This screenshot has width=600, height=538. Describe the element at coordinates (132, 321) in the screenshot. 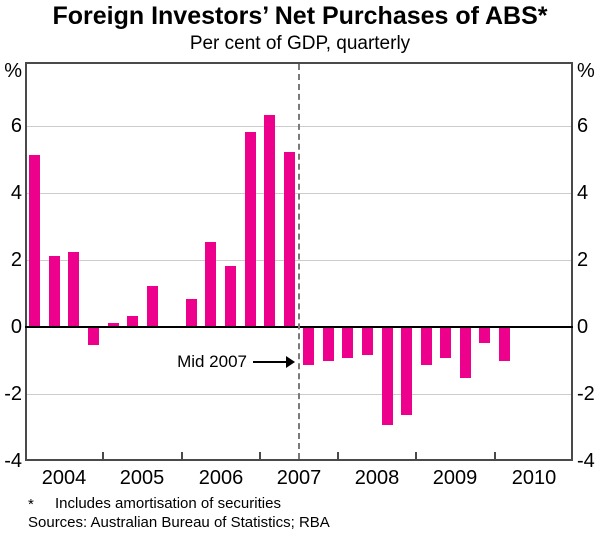

I see `bar-2005-q2` at that location.